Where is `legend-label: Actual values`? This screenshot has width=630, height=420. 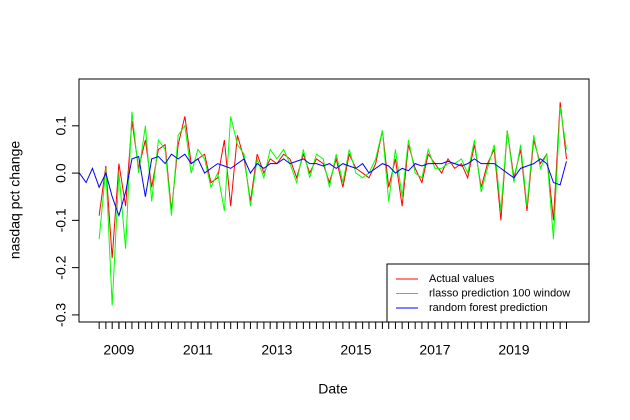 legend-label: Actual values is located at coordinates (462, 279).